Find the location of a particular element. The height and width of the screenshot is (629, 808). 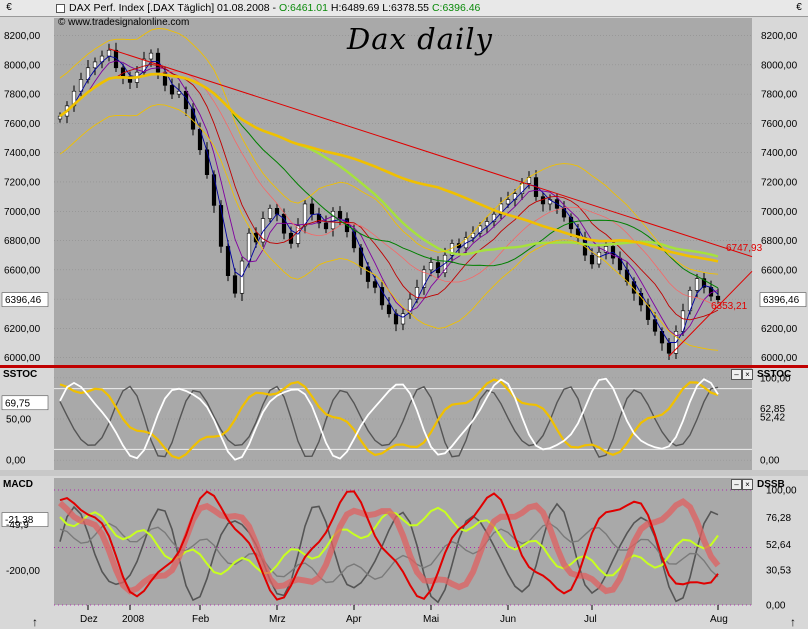

dssb-band is located at coordinates (389, 546).